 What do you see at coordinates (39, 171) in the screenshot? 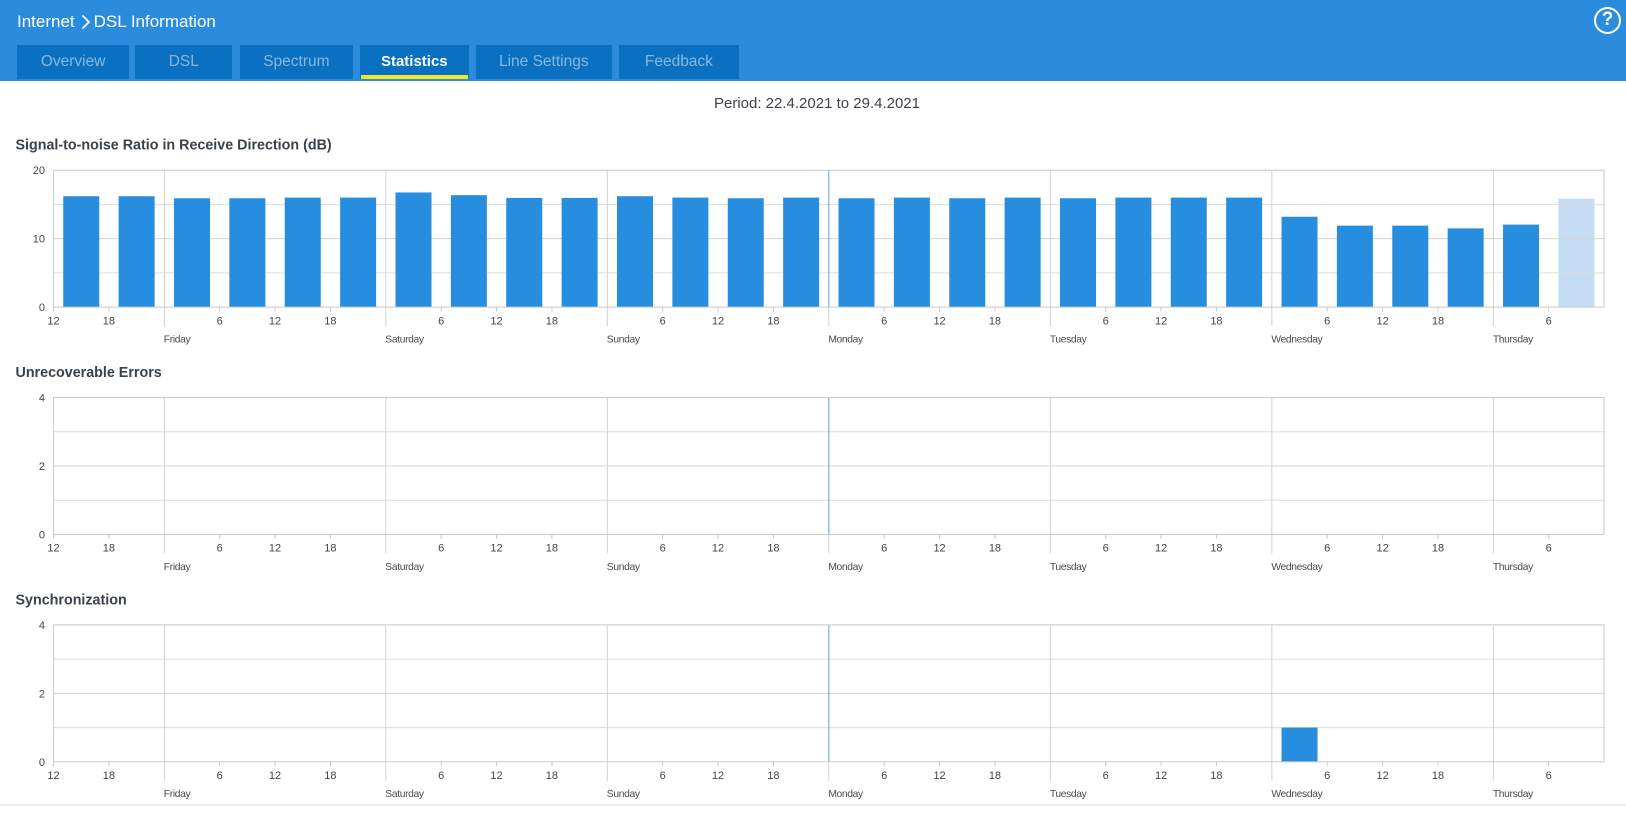
I see `svg-text: 20` at bounding box center [39, 171].